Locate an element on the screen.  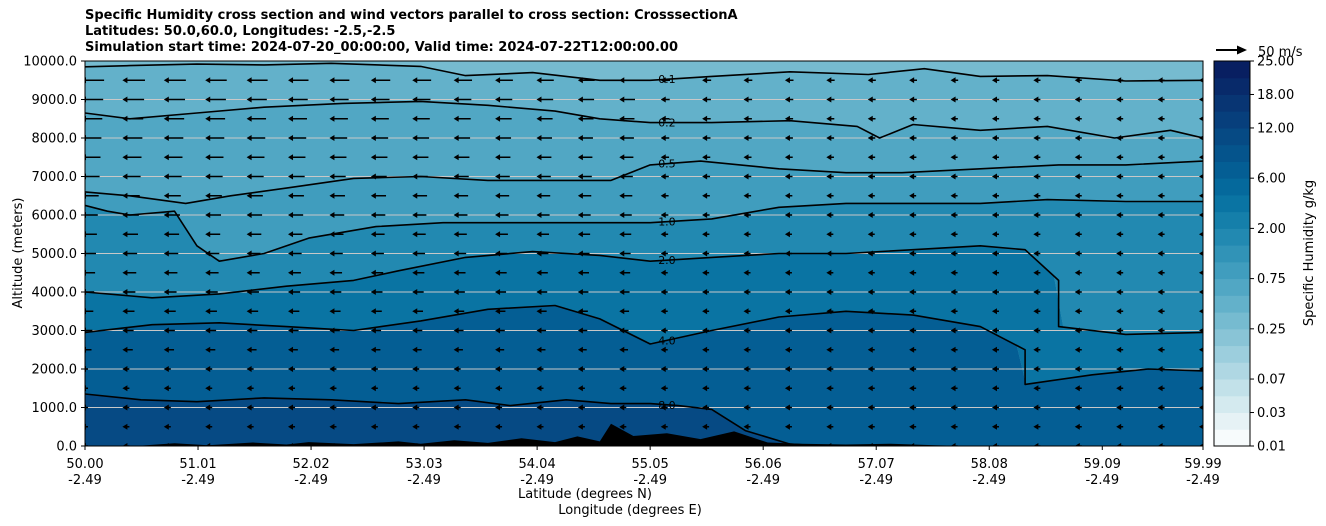
y-tick-label: 7000.0 is located at coordinates (55, 177).